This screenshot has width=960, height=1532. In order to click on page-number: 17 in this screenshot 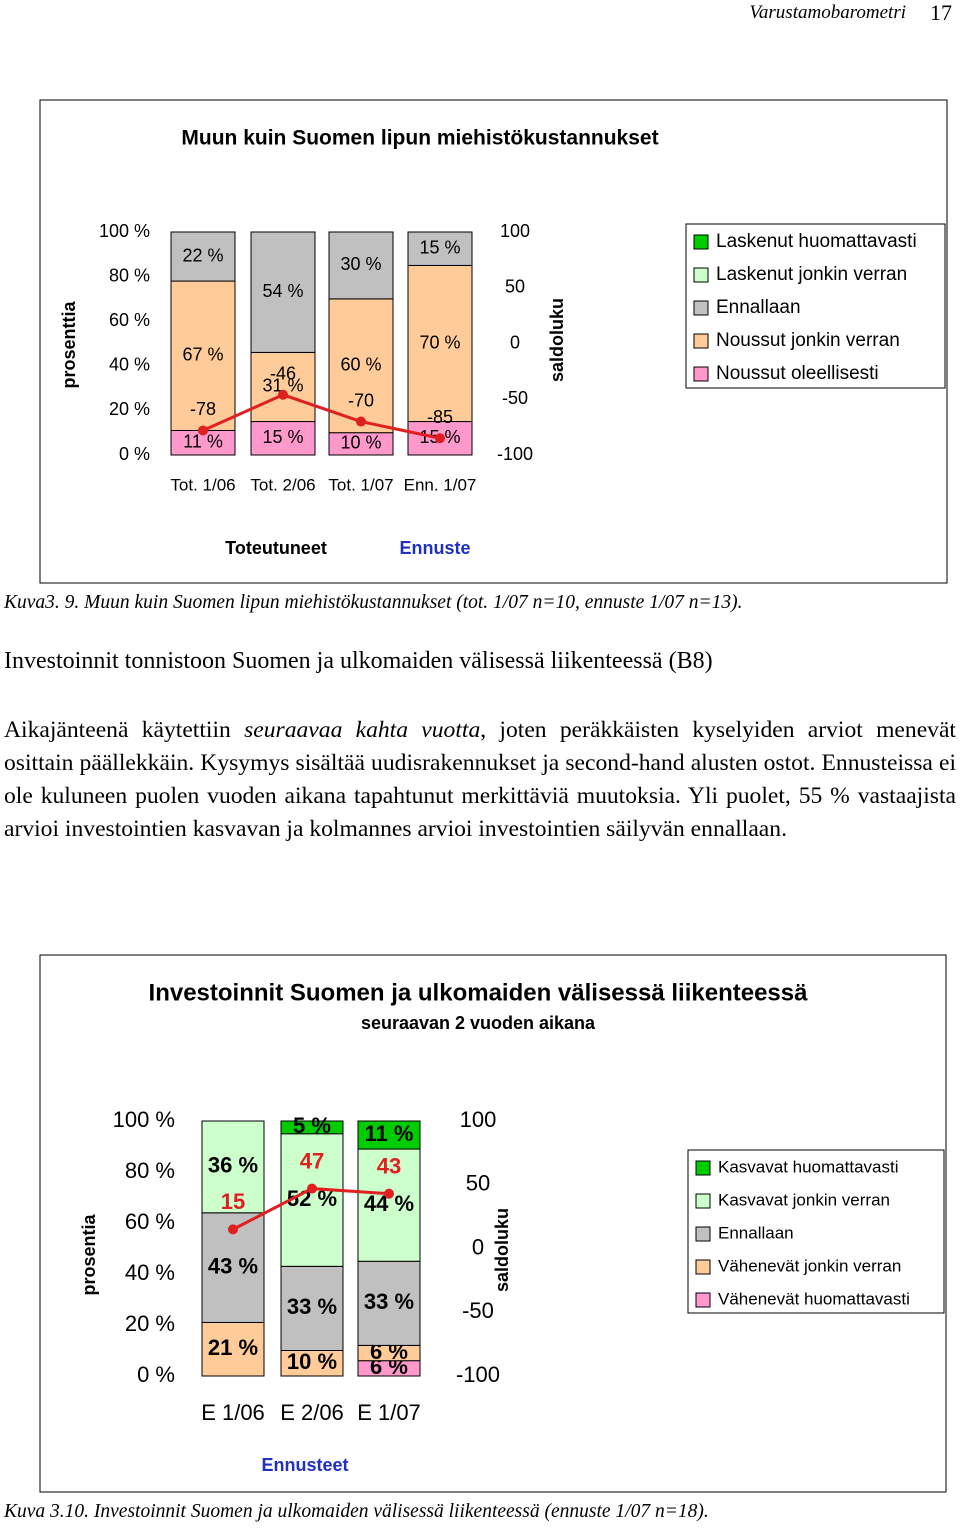, I will do `click(941, 12)`.